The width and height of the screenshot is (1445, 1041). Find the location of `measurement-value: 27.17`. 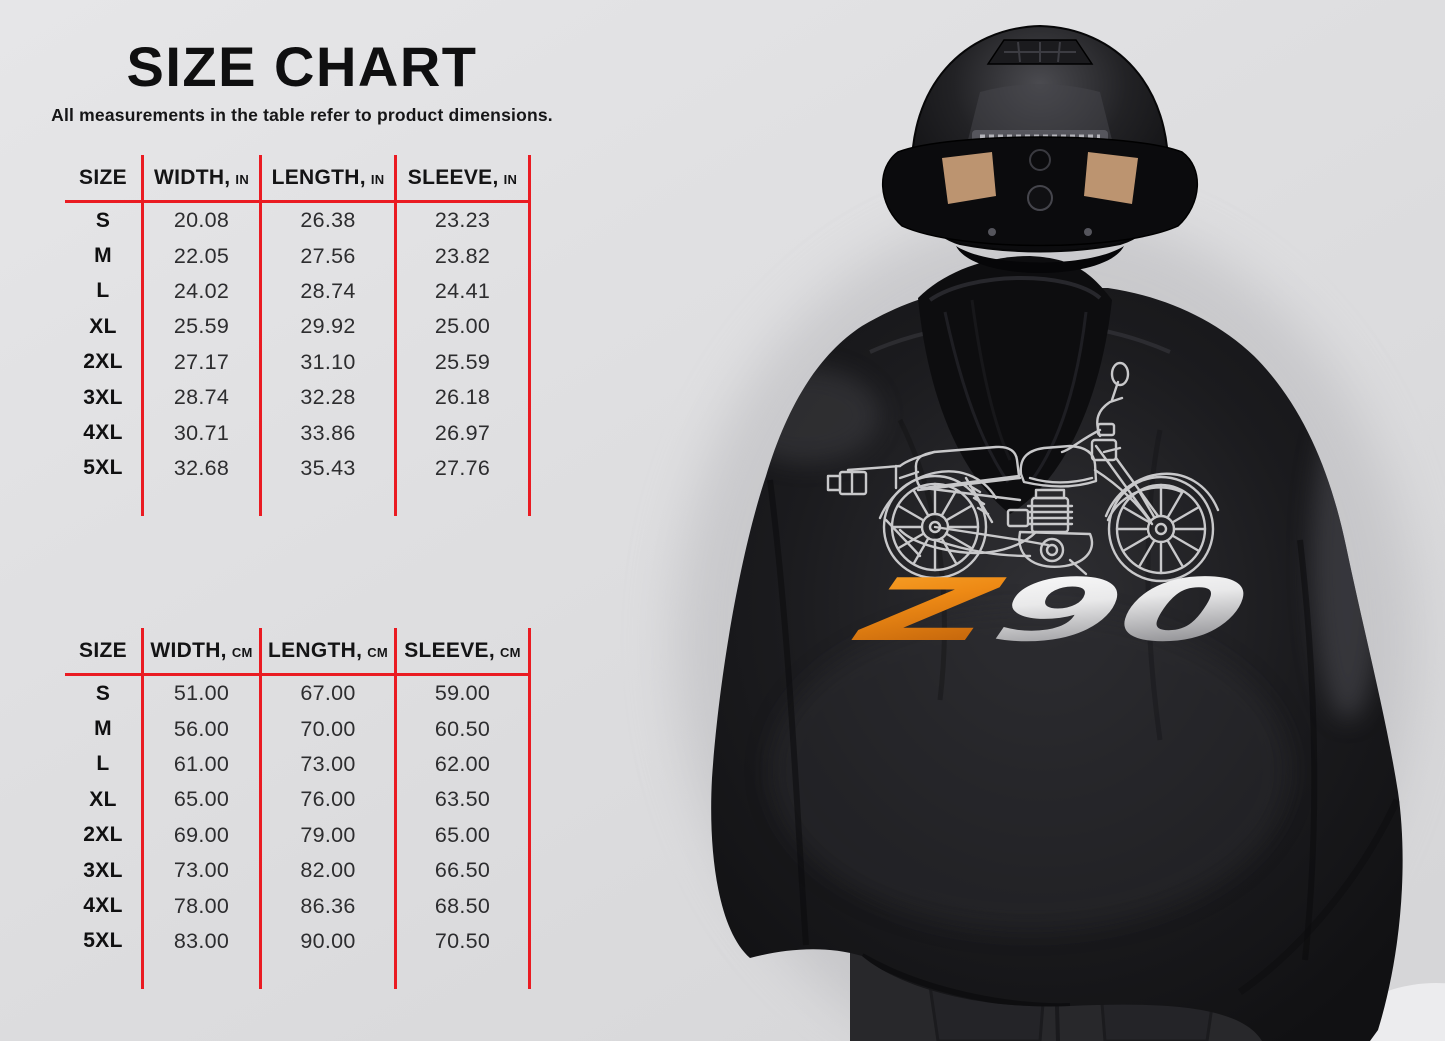

measurement-value: 27.17 is located at coordinates (200, 362).